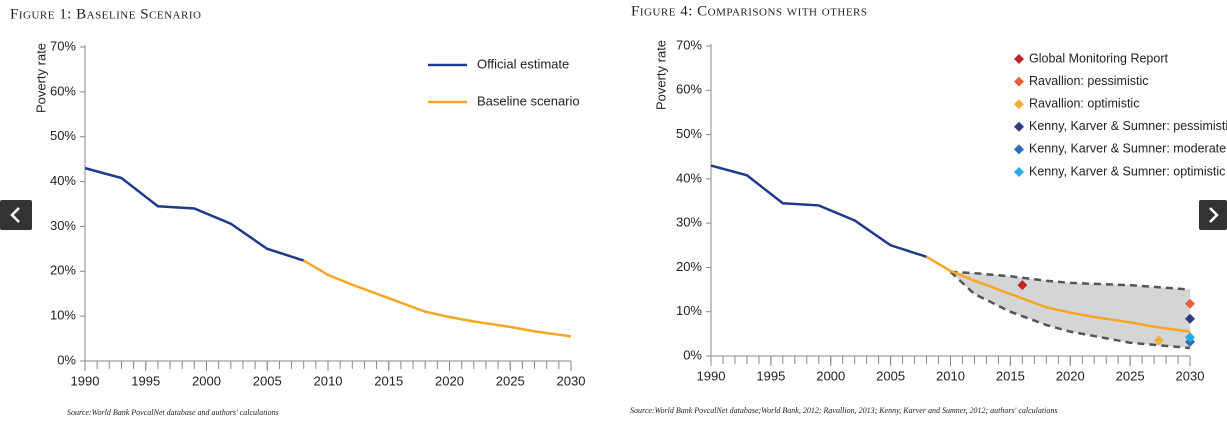 The image size is (1227, 430). Describe the element at coordinates (105, 14) in the screenshot. I see `chart-title: Figure 1: Baseline Scenario` at that location.